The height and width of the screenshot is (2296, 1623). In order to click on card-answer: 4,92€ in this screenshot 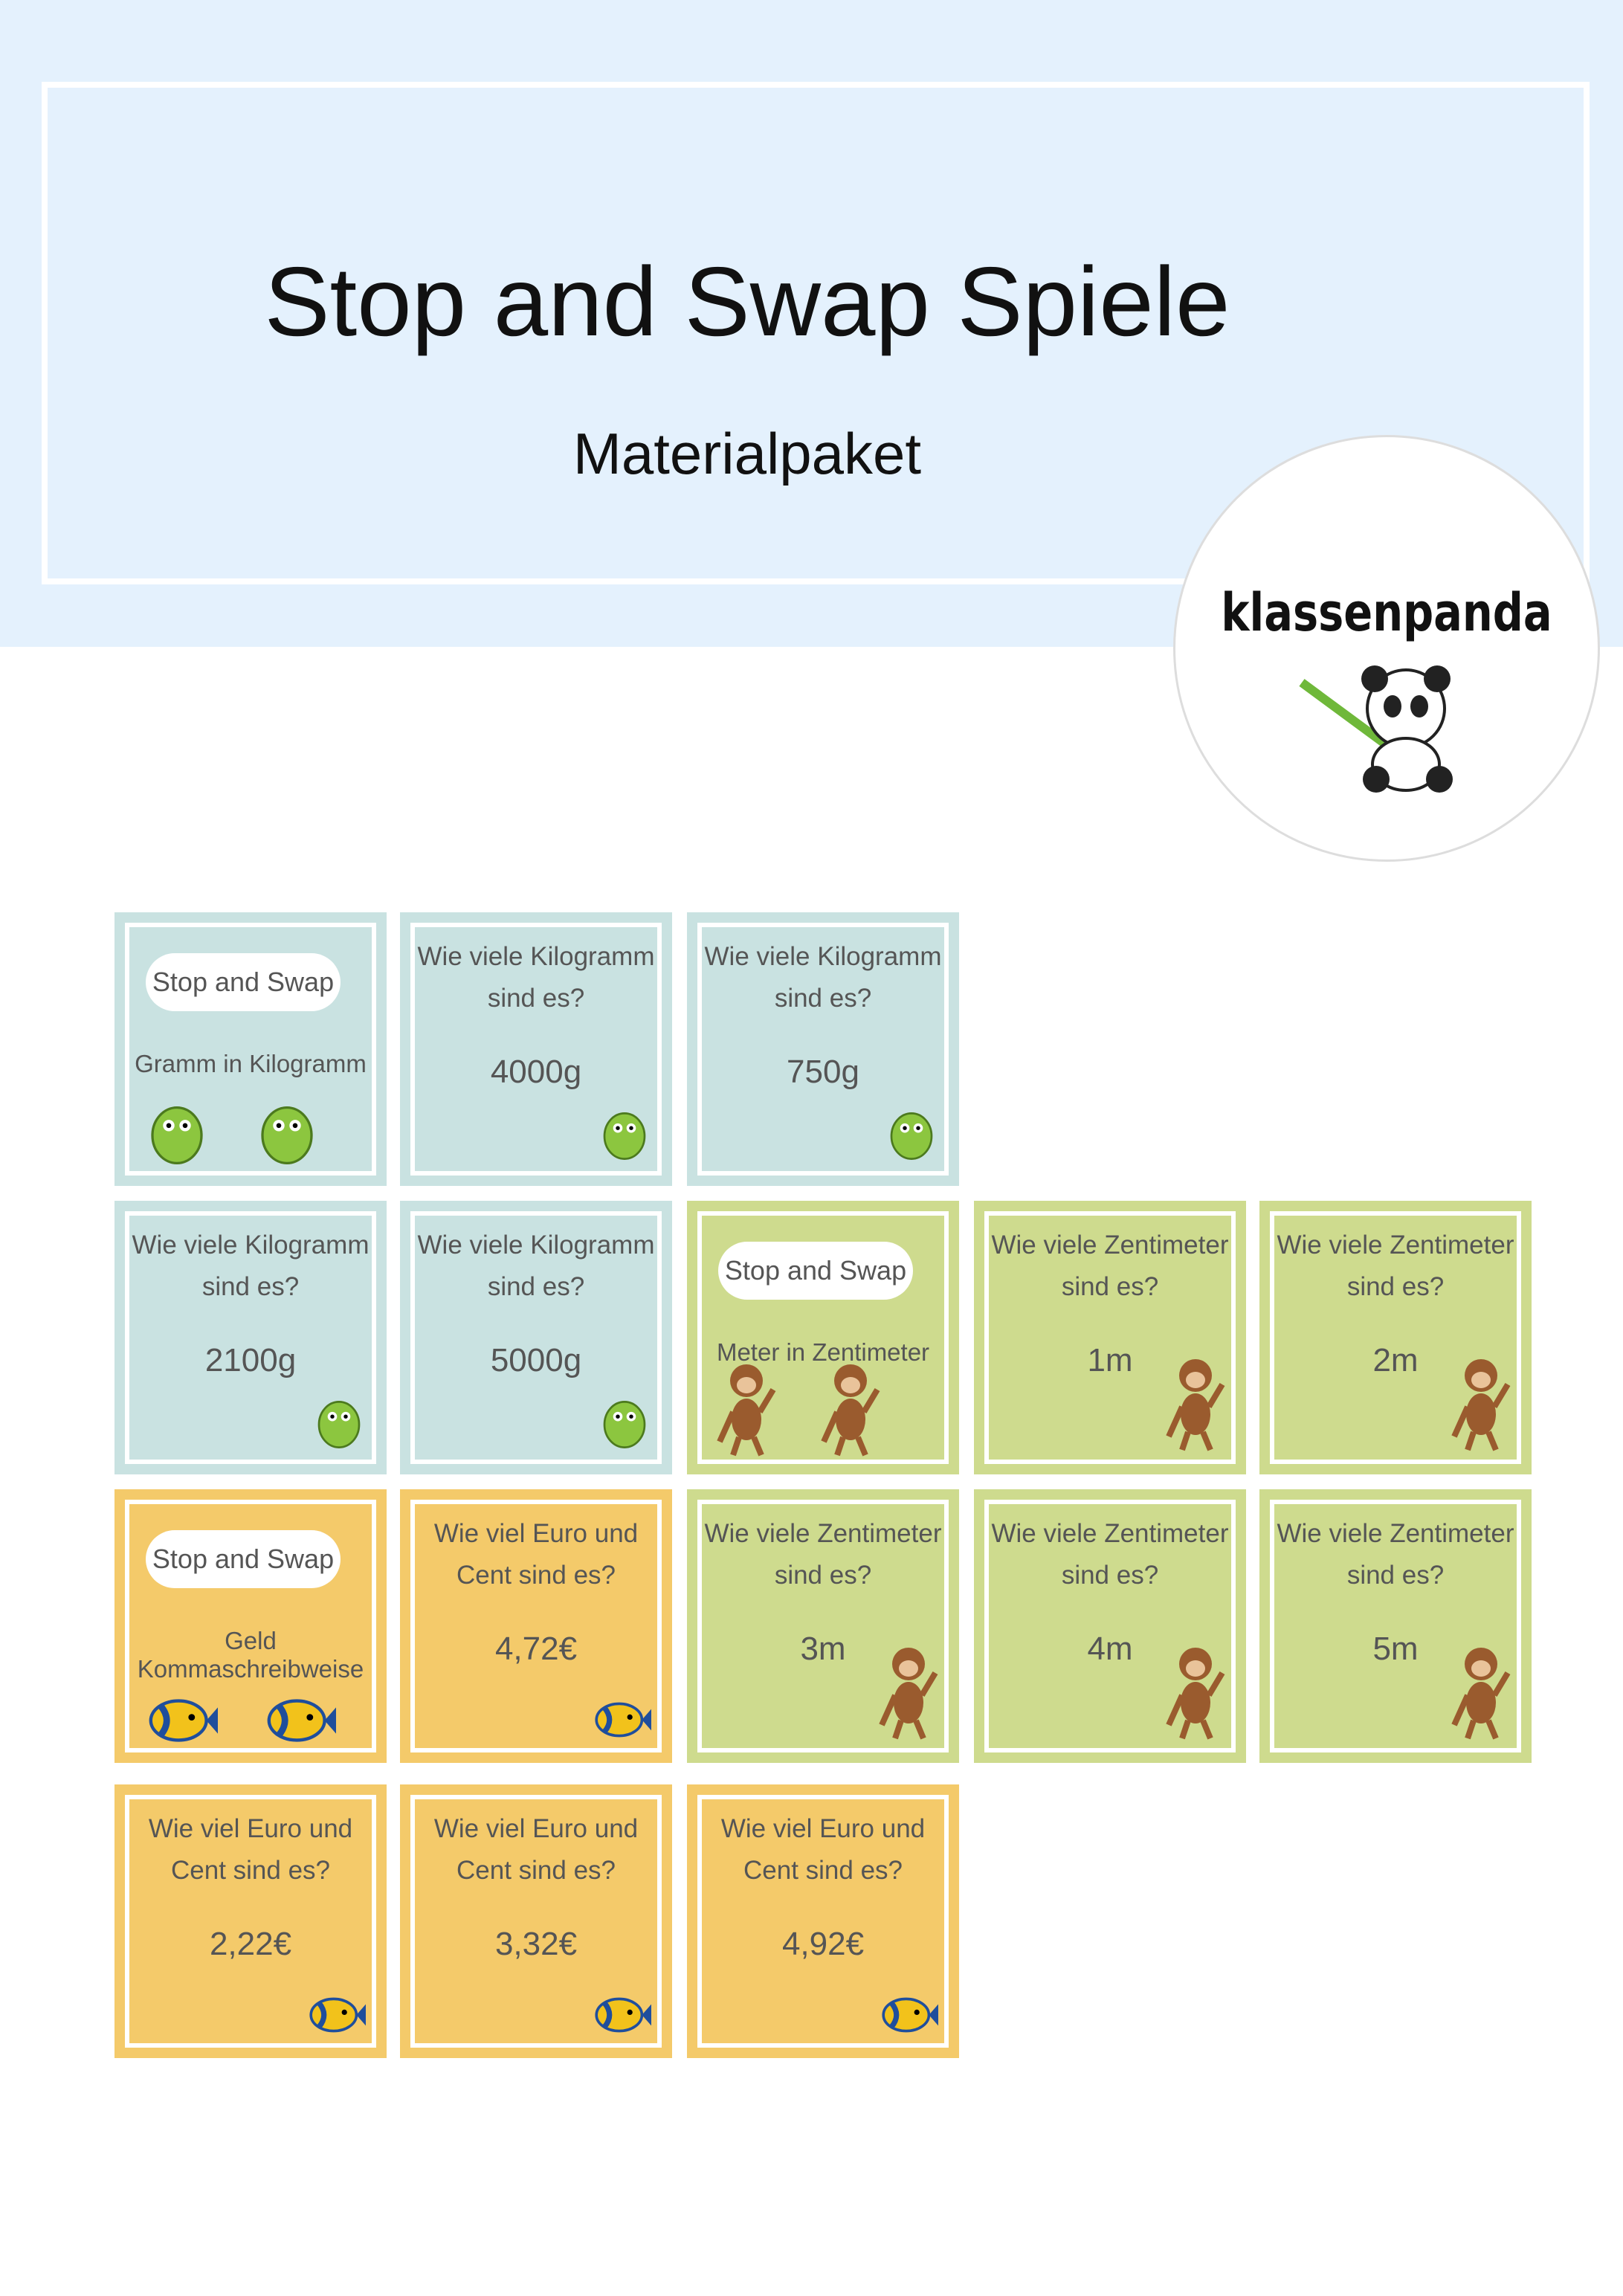, I will do `click(823, 1944)`.